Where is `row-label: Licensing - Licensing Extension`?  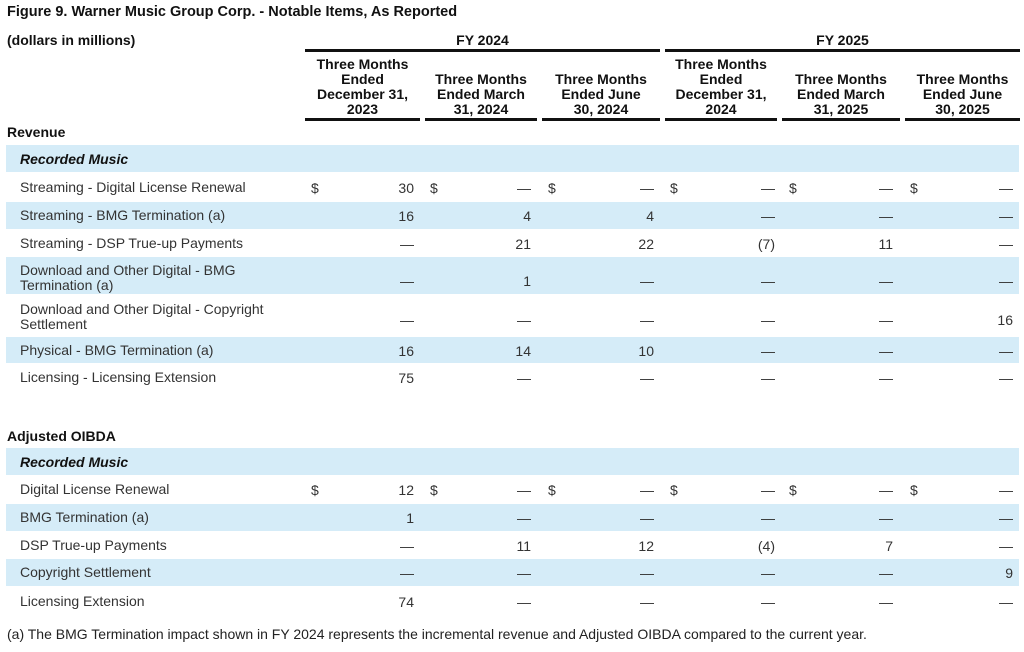
row-label: Licensing - Licensing Extension is located at coordinates (118, 377).